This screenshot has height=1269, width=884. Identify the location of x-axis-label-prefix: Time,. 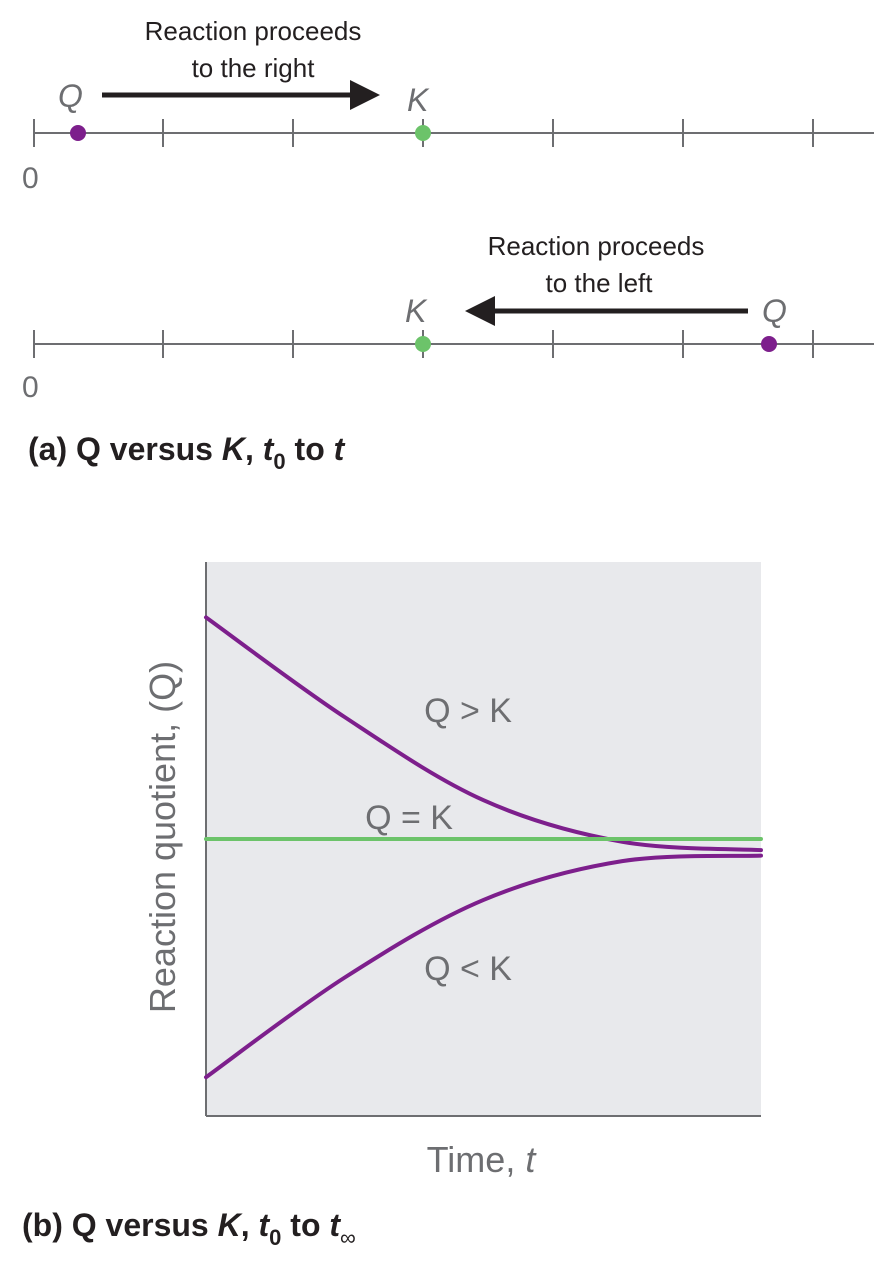
(476, 1159).